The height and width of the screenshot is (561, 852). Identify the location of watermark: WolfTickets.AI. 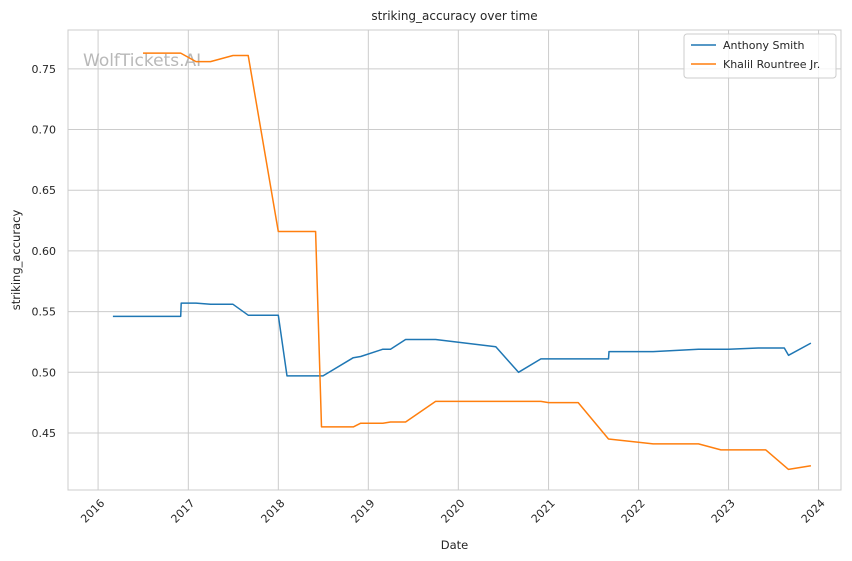
(142, 61).